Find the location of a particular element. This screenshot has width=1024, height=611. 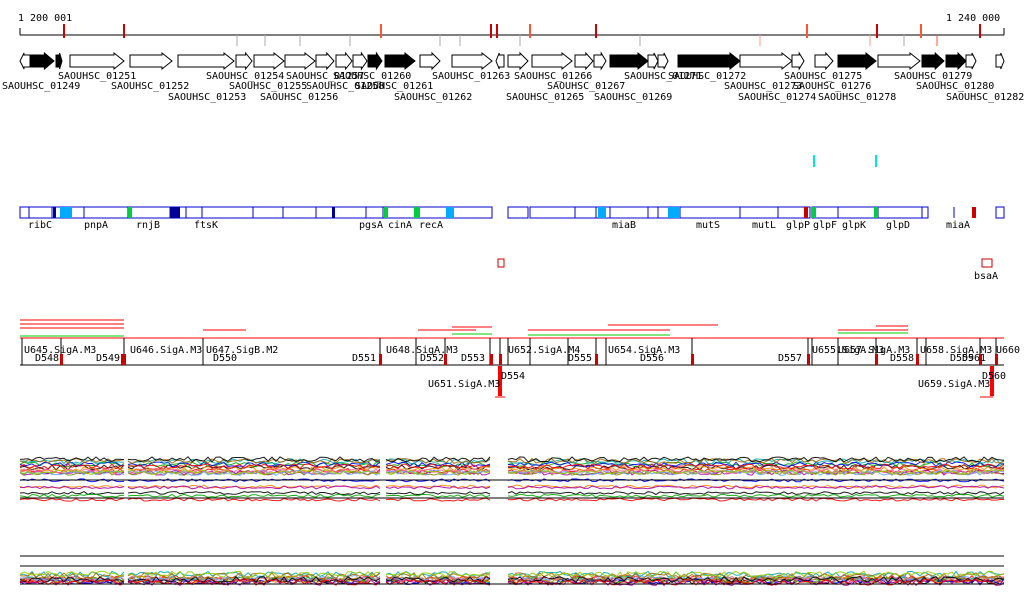

gene-name-label: mutS is located at coordinates (708, 225).